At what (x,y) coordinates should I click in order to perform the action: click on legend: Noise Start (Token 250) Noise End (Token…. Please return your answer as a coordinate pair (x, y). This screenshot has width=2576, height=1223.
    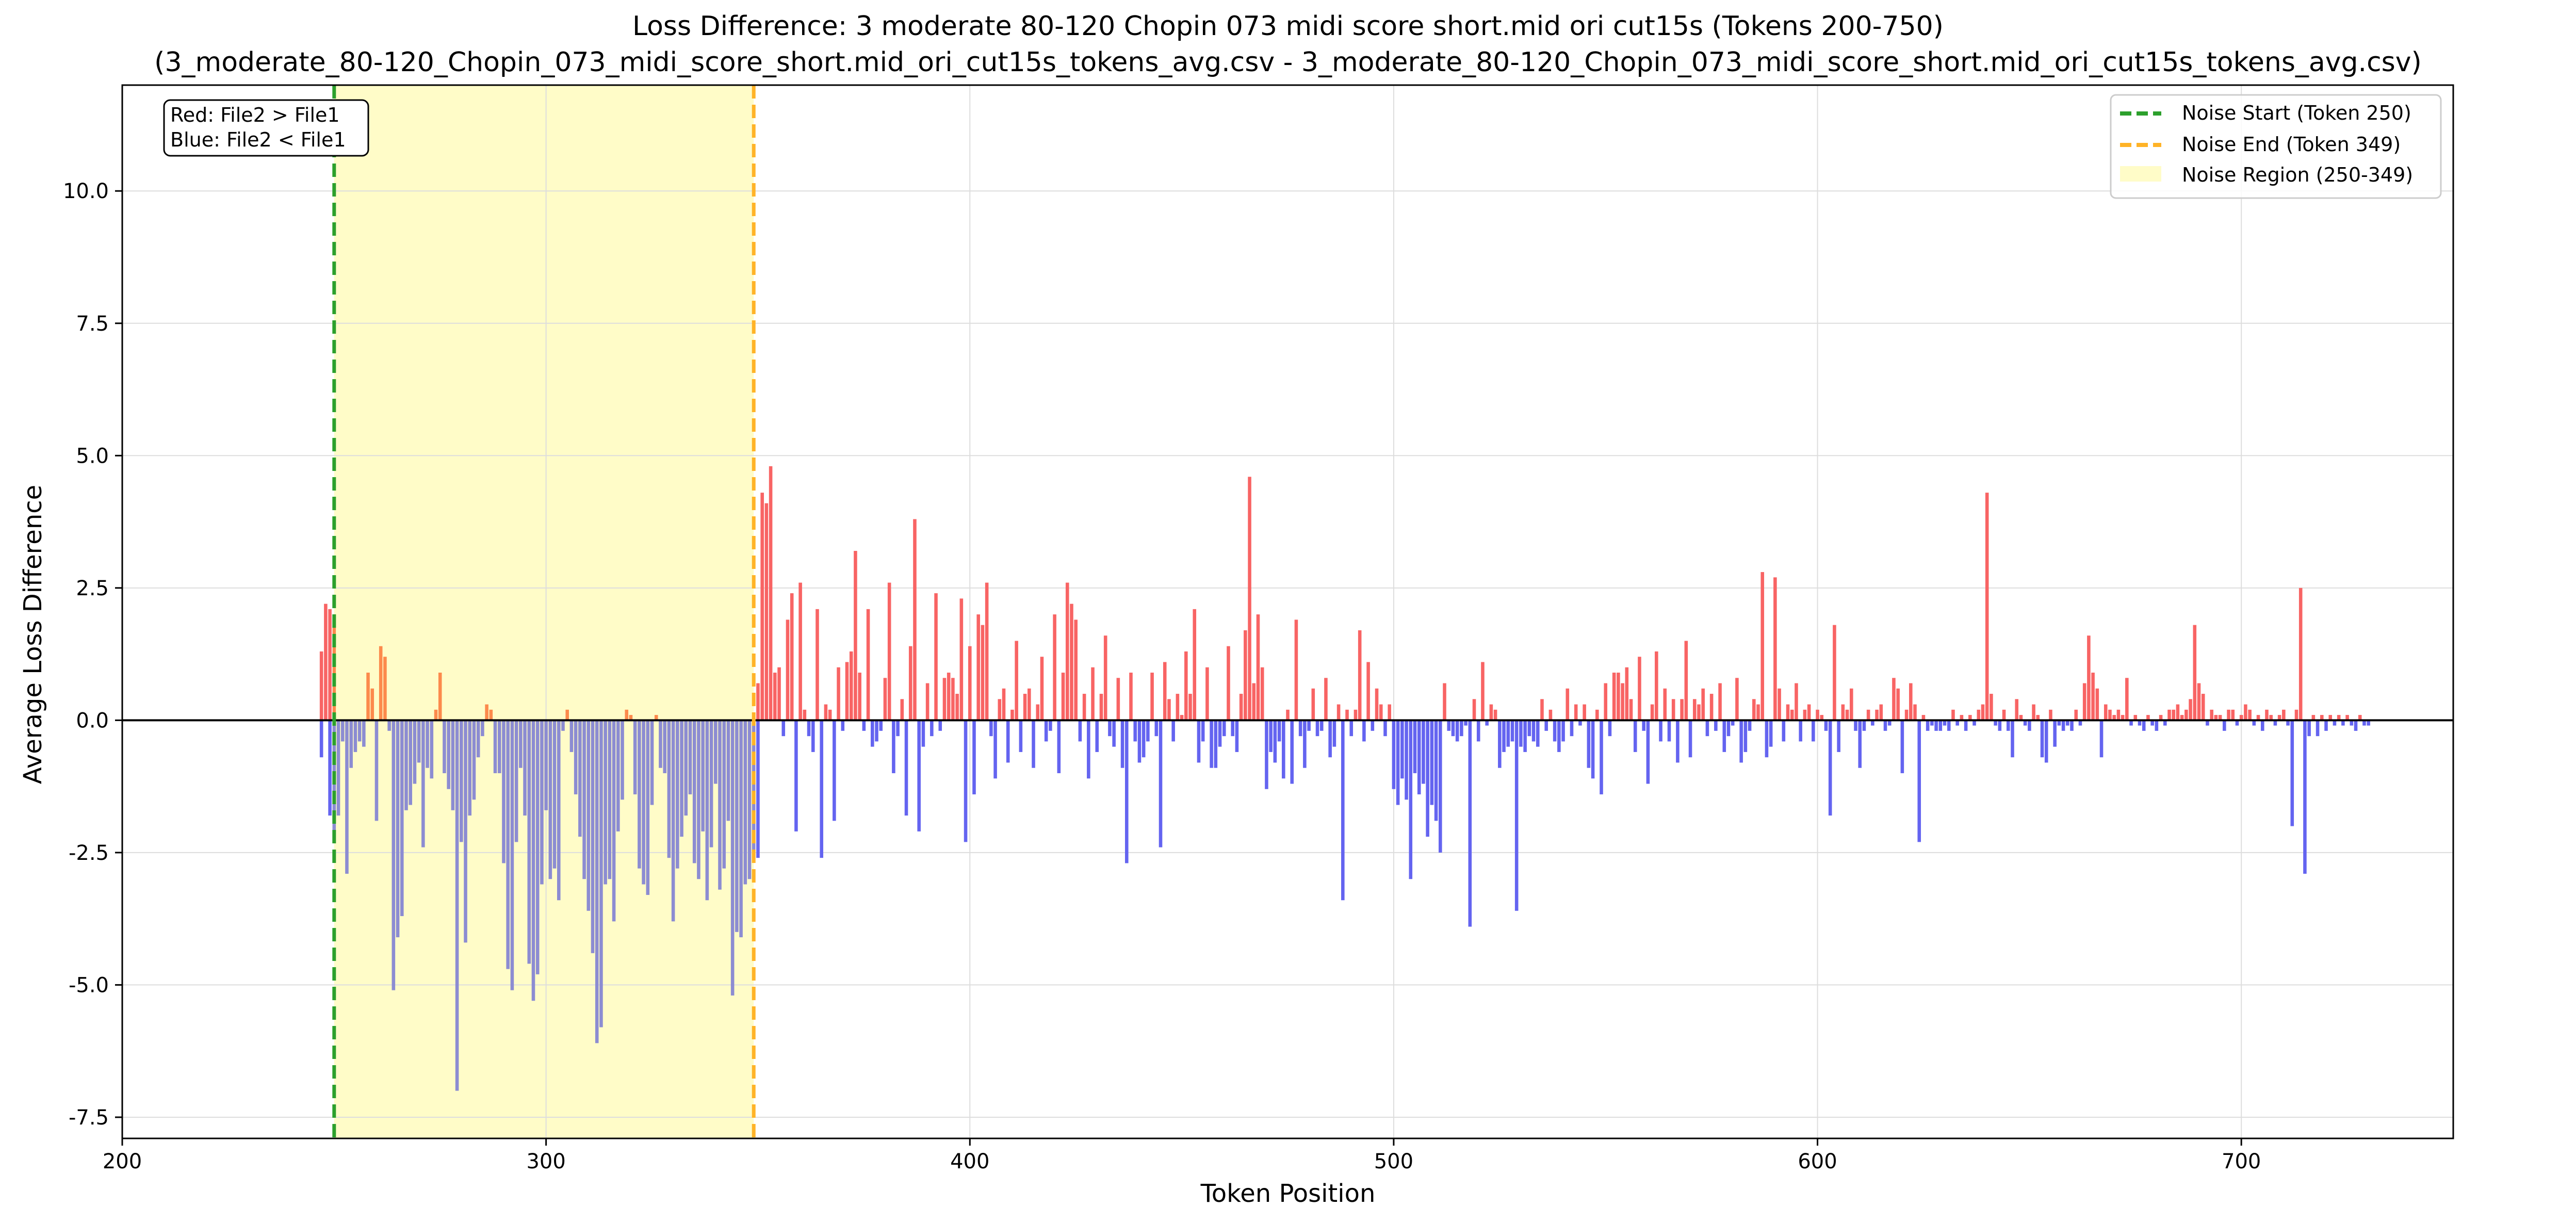
    Looking at the image, I should click on (2276, 146).